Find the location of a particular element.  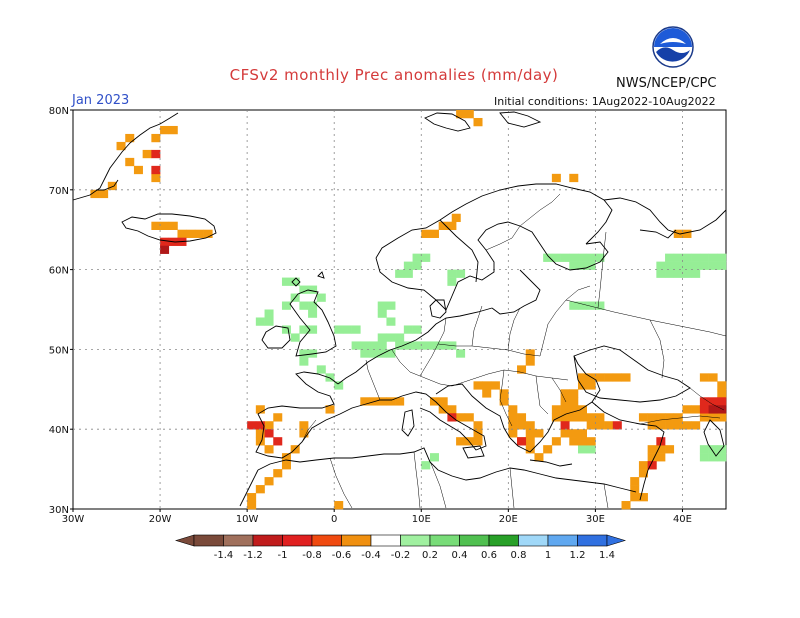

norway-coast is located at coordinates (494, 221).